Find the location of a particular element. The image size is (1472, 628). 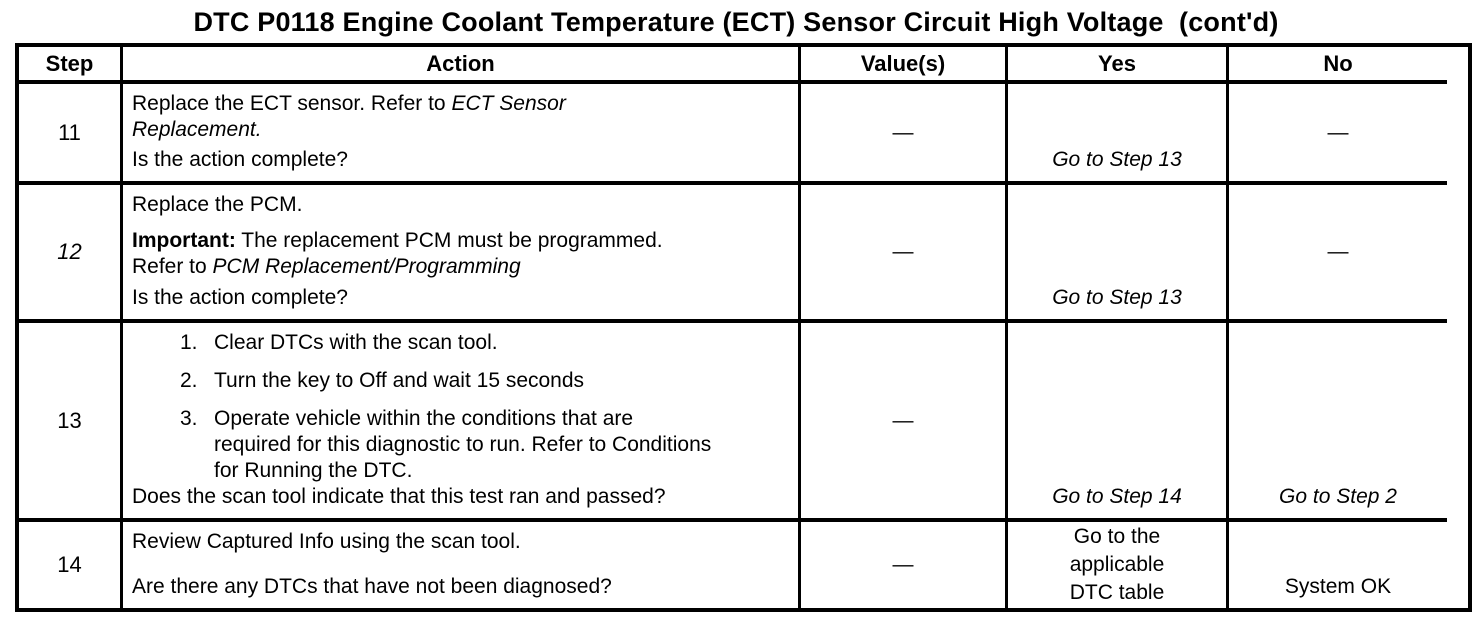

action-question-12: Is the action complete? is located at coordinates (240, 297).